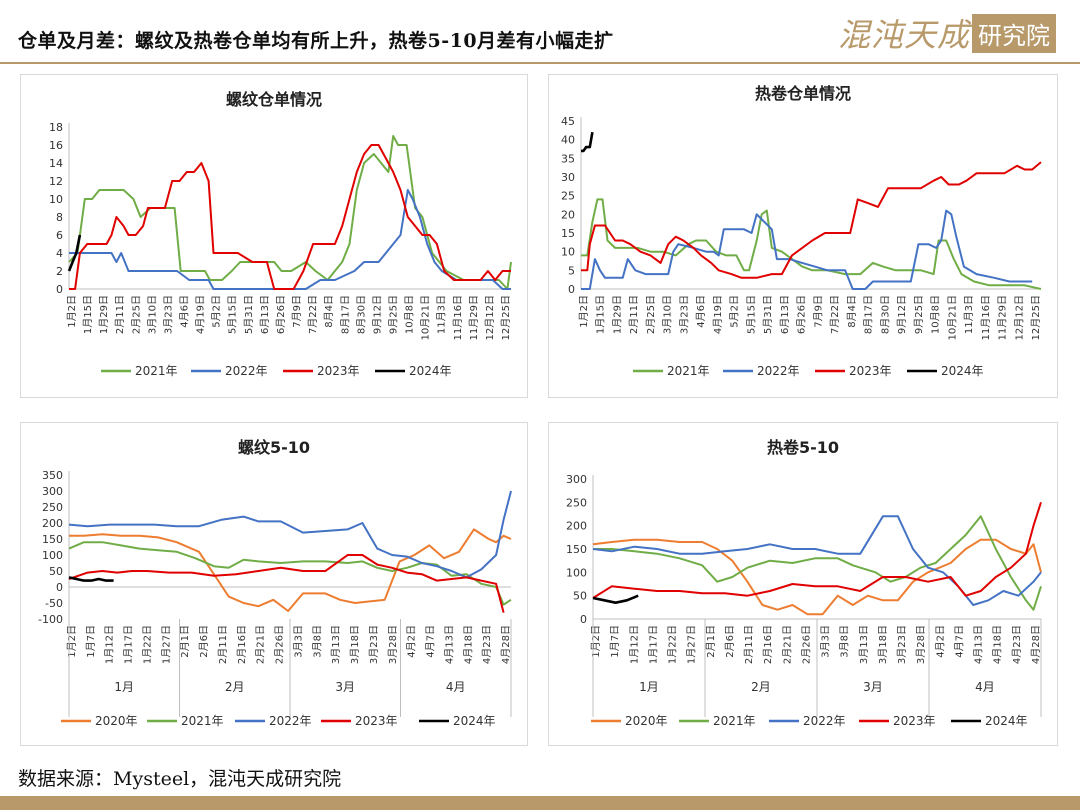  What do you see at coordinates (56, 199) in the screenshot?
I see `y-tick-label: 10` at bounding box center [56, 199].